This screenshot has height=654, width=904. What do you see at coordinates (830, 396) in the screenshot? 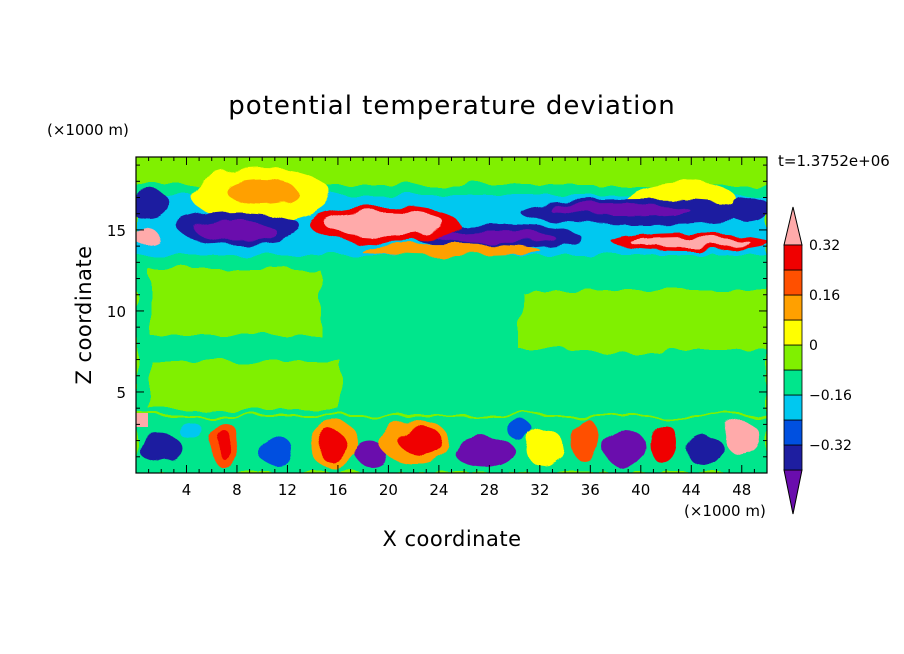
I see `colorbar-label: −0.16` at bounding box center [830, 396].